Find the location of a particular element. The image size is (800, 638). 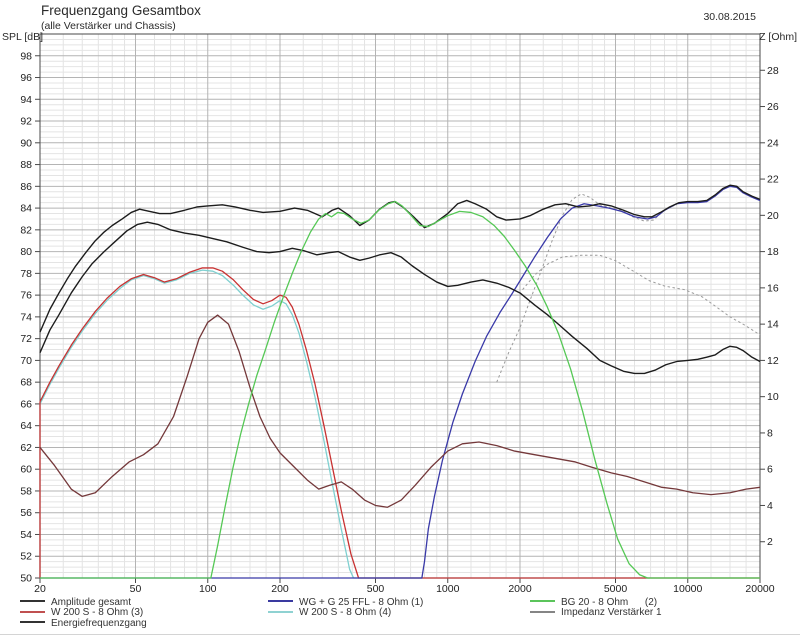

svg-text: 6 is located at coordinates (770, 470).